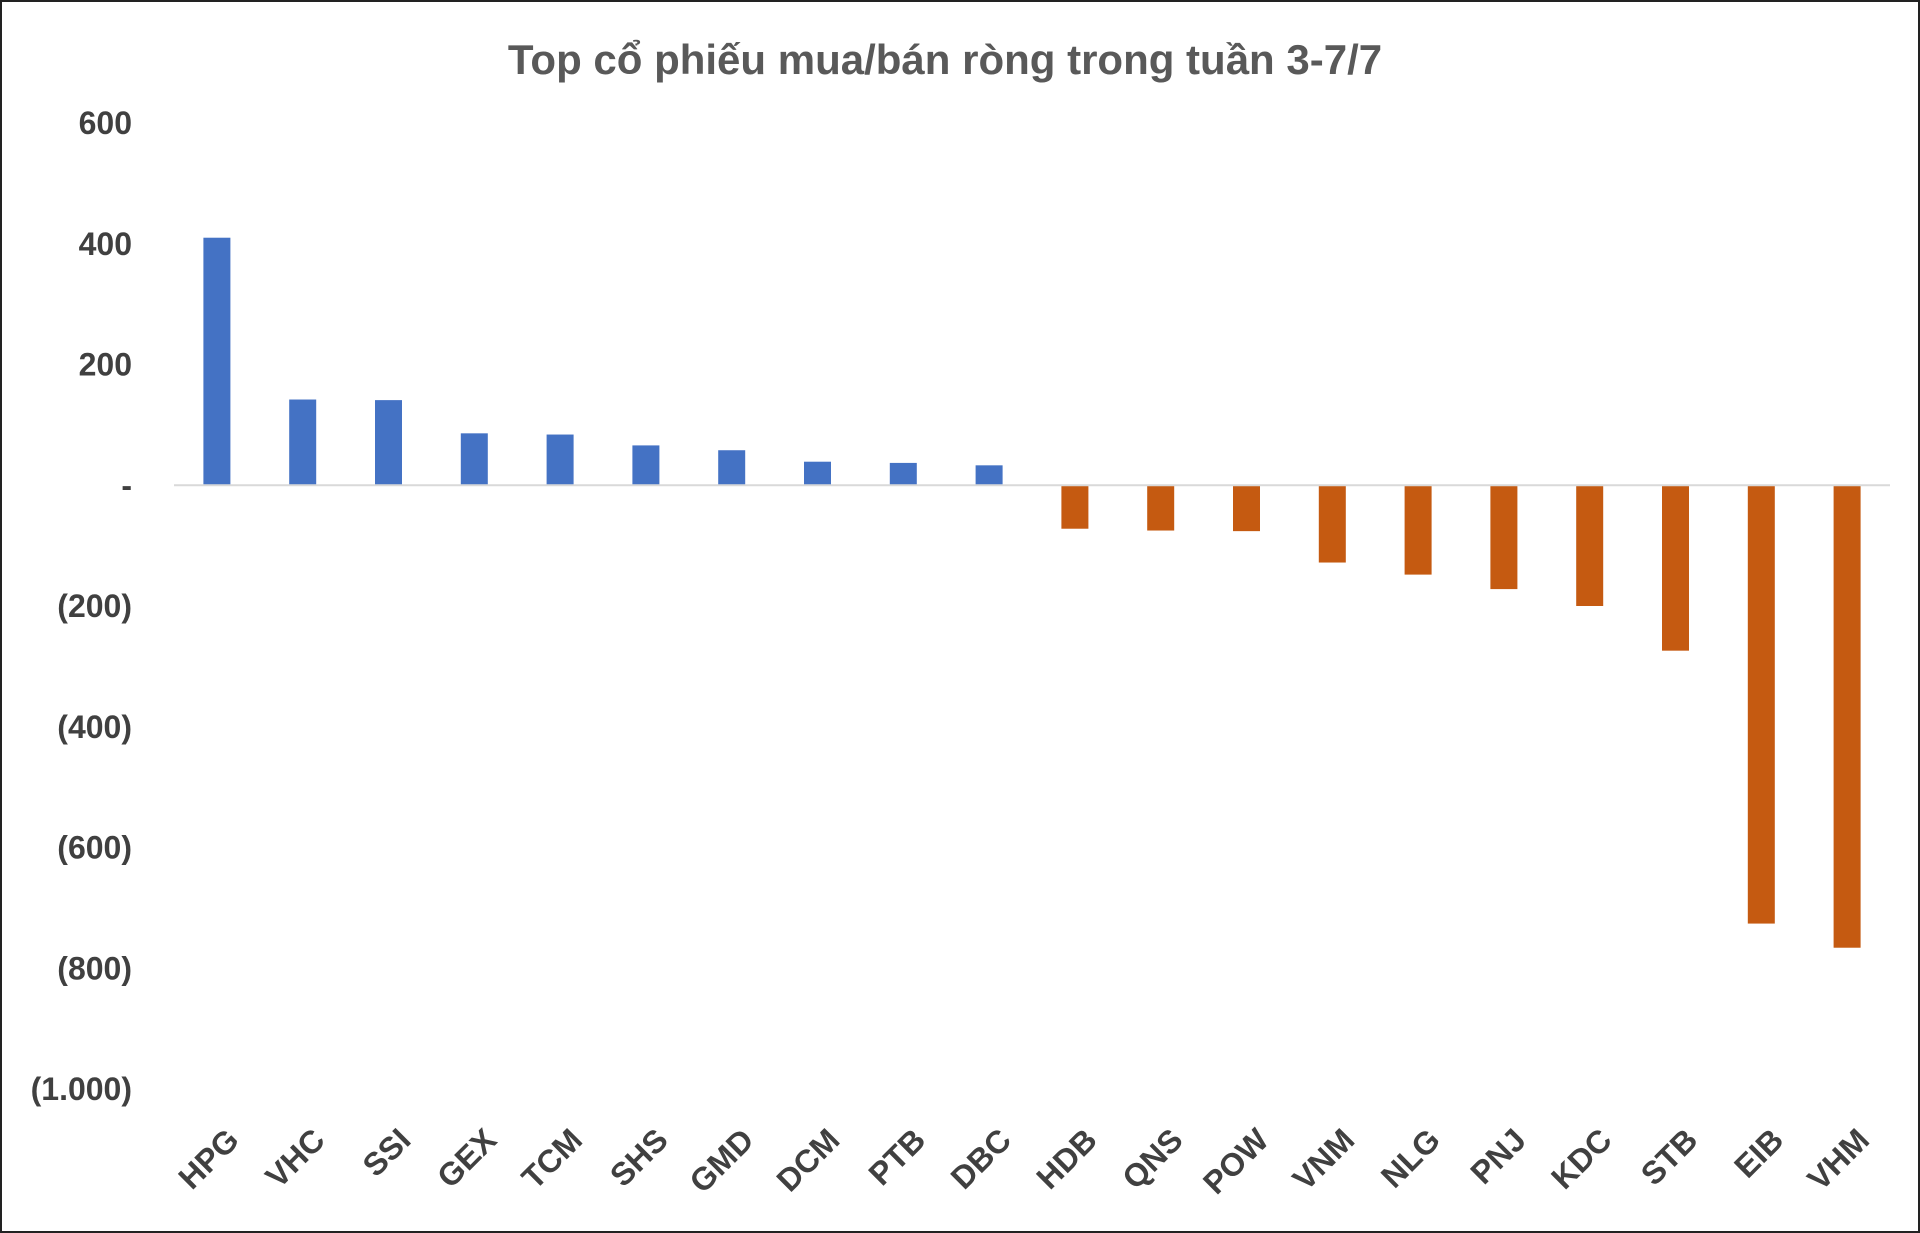 Image resolution: width=1920 pixels, height=1233 pixels. What do you see at coordinates (552, 1158) in the screenshot?
I see `x-tick-label: TCM` at bounding box center [552, 1158].